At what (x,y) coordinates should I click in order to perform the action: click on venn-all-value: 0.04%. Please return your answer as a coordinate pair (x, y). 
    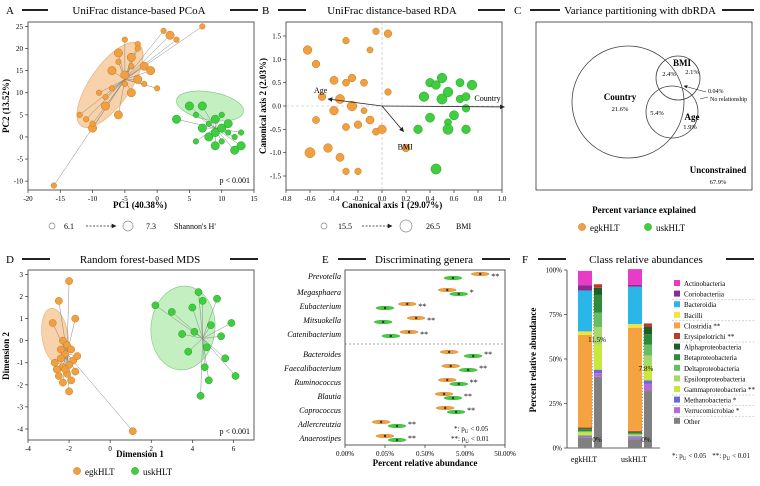
    Looking at the image, I should click on (716, 92).